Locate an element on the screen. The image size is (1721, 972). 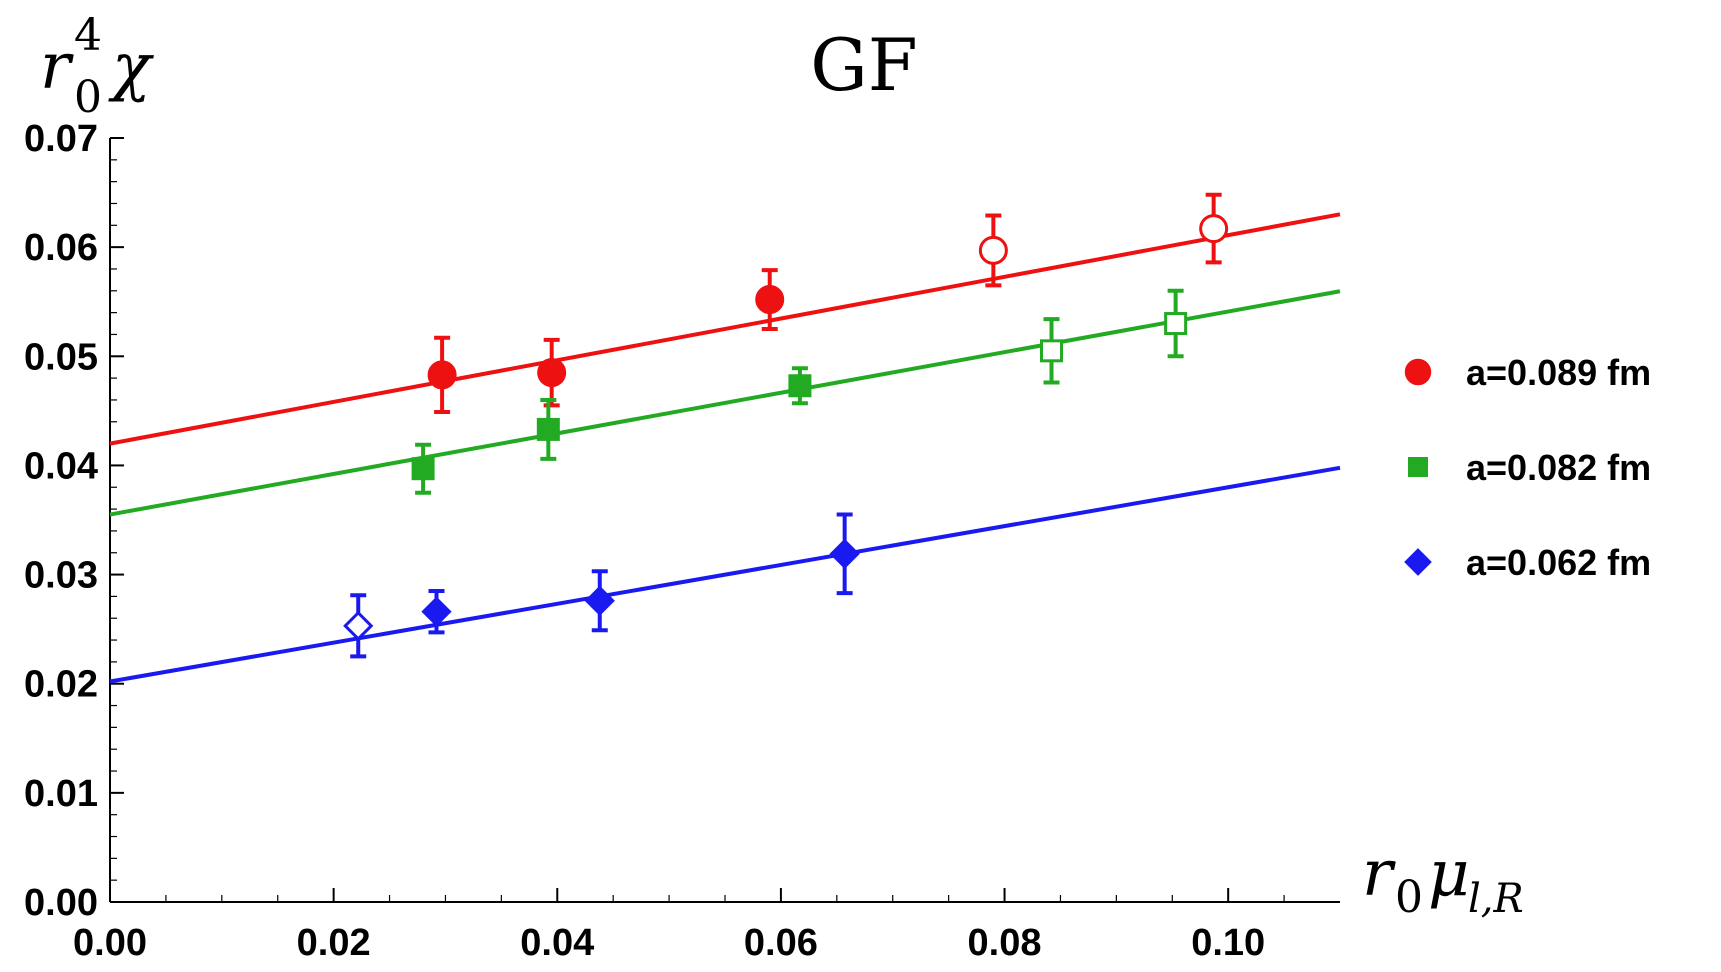
y-tick-label: 0.07 is located at coordinates (61, 139).